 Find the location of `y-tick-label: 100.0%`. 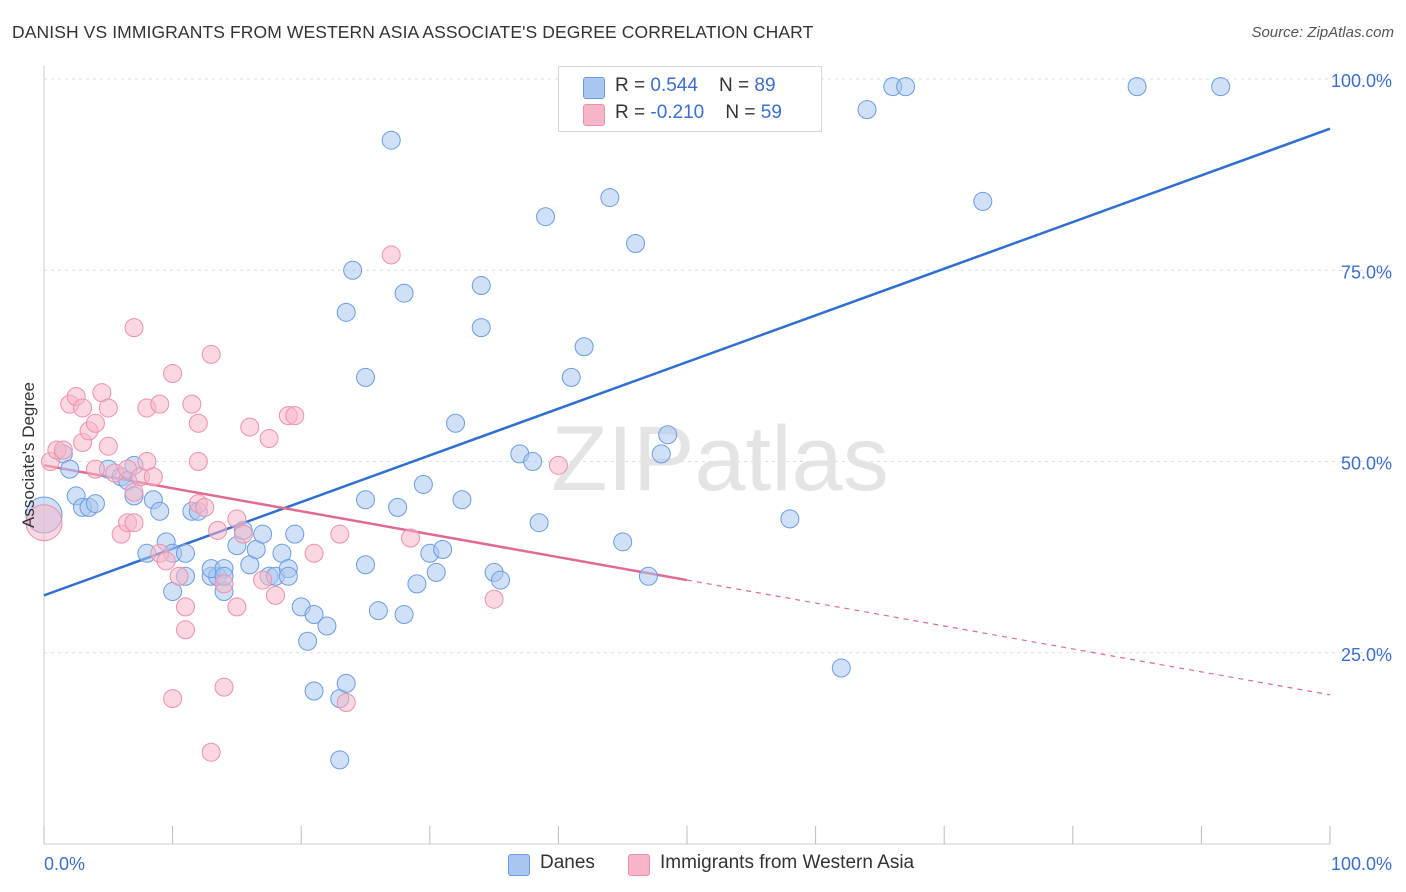

y-tick-label: 100.0% is located at coordinates (1361, 81).